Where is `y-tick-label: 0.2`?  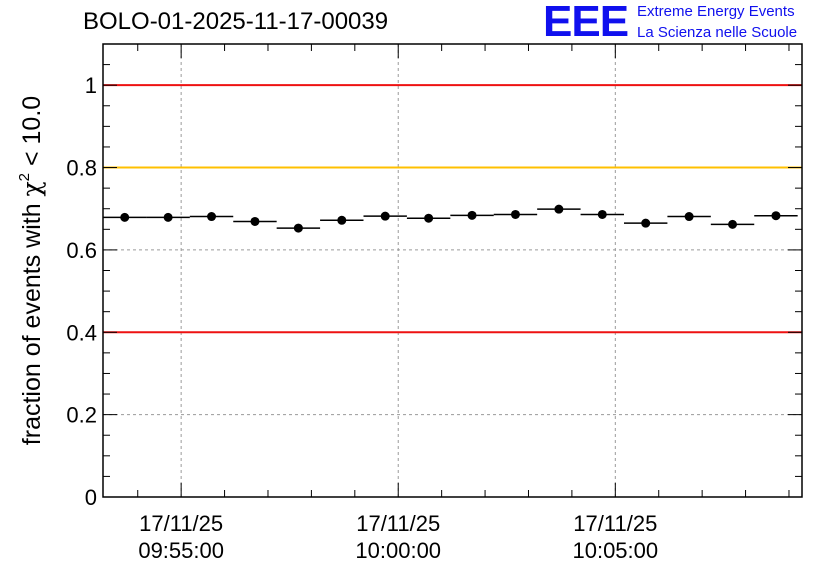
y-tick-label: 0.2 is located at coordinates (81, 415).